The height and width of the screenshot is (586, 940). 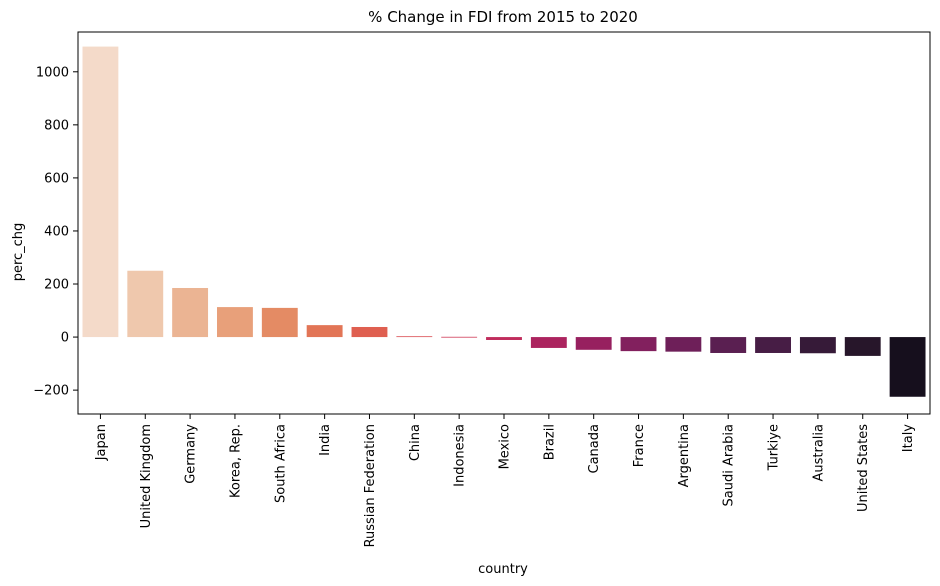 I want to click on x-tick-label-18: Italy, so click(x=908, y=438).